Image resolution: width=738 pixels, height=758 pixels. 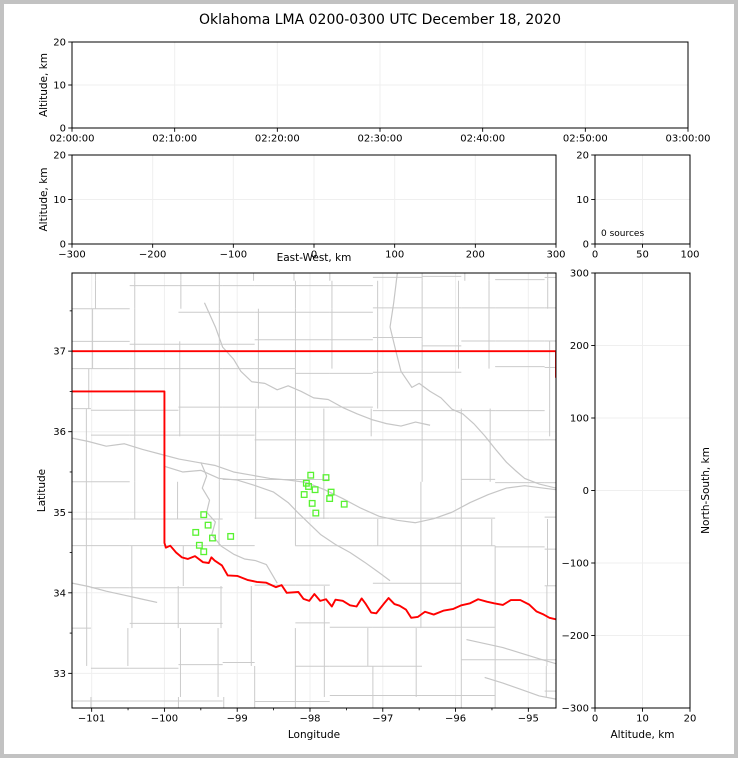 What do you see at coordinates (482, 139) in the screenshot?
I see `x-tick-label: 02:40:00` at bounding box center [482, 139].